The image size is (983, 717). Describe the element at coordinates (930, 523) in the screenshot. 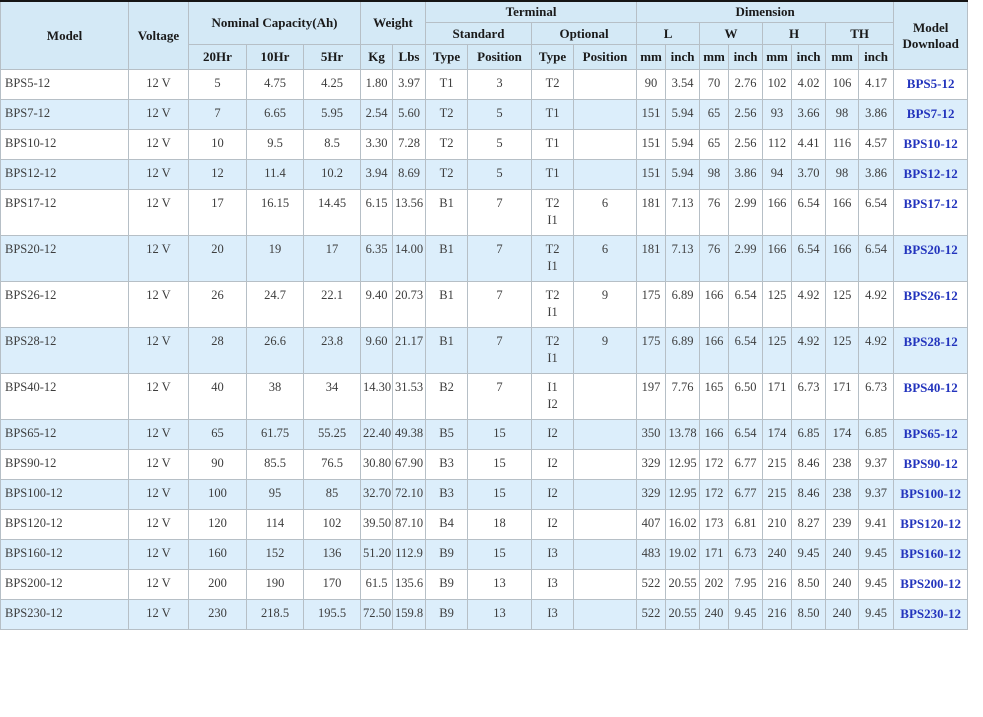

I see `download-link: BPS120-12` at that location.